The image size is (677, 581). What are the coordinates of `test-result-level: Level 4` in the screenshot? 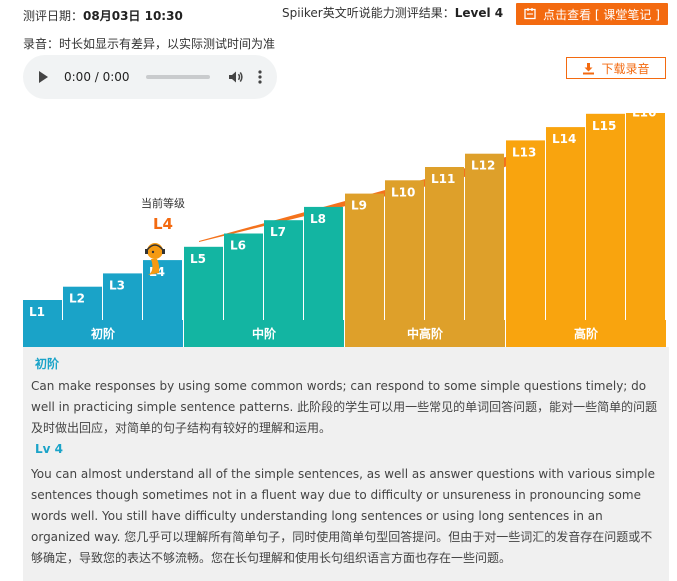 It's located at (479, 13).